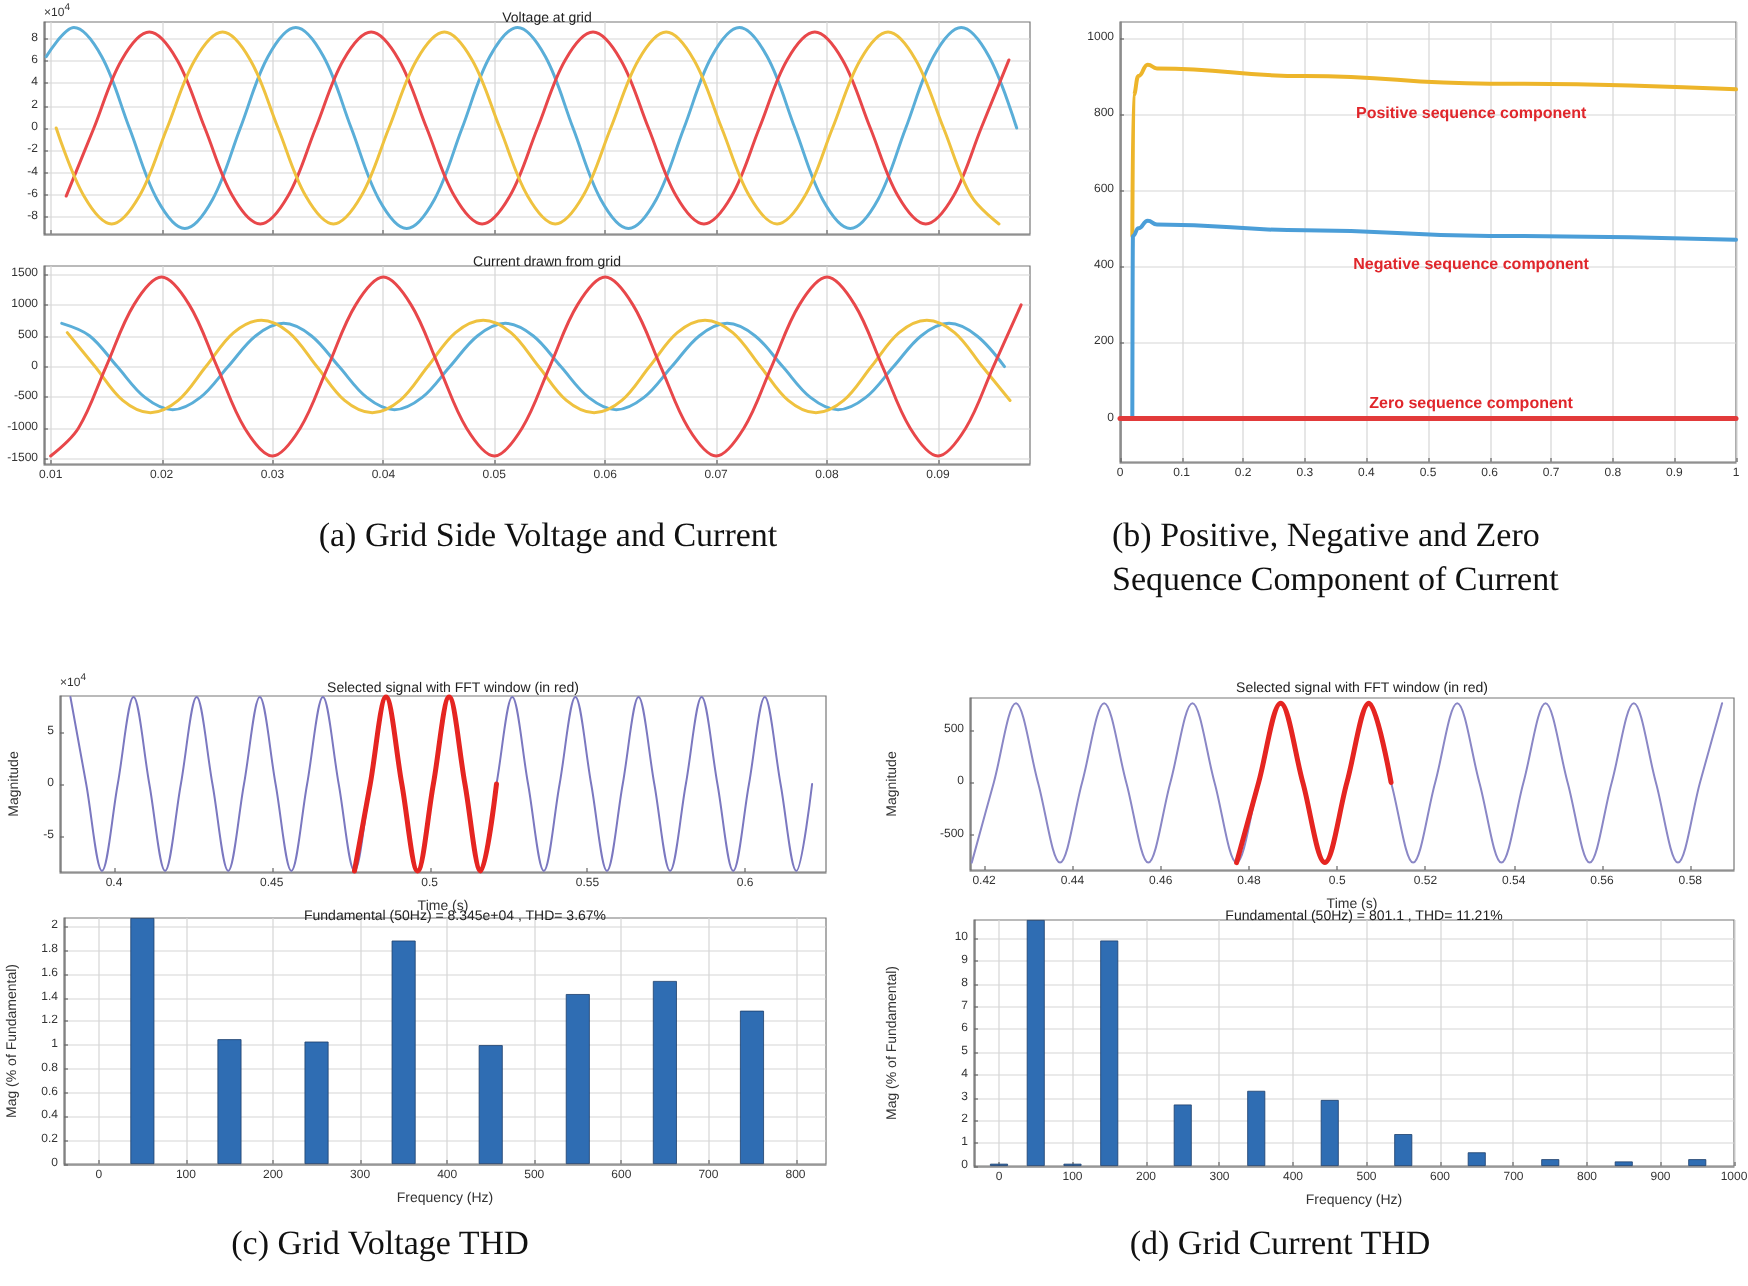  What do you see at coordinates (1471, 263) in the screenshot?
I see `series-label: Negative sequence component` at bounding box center [1471, 263].